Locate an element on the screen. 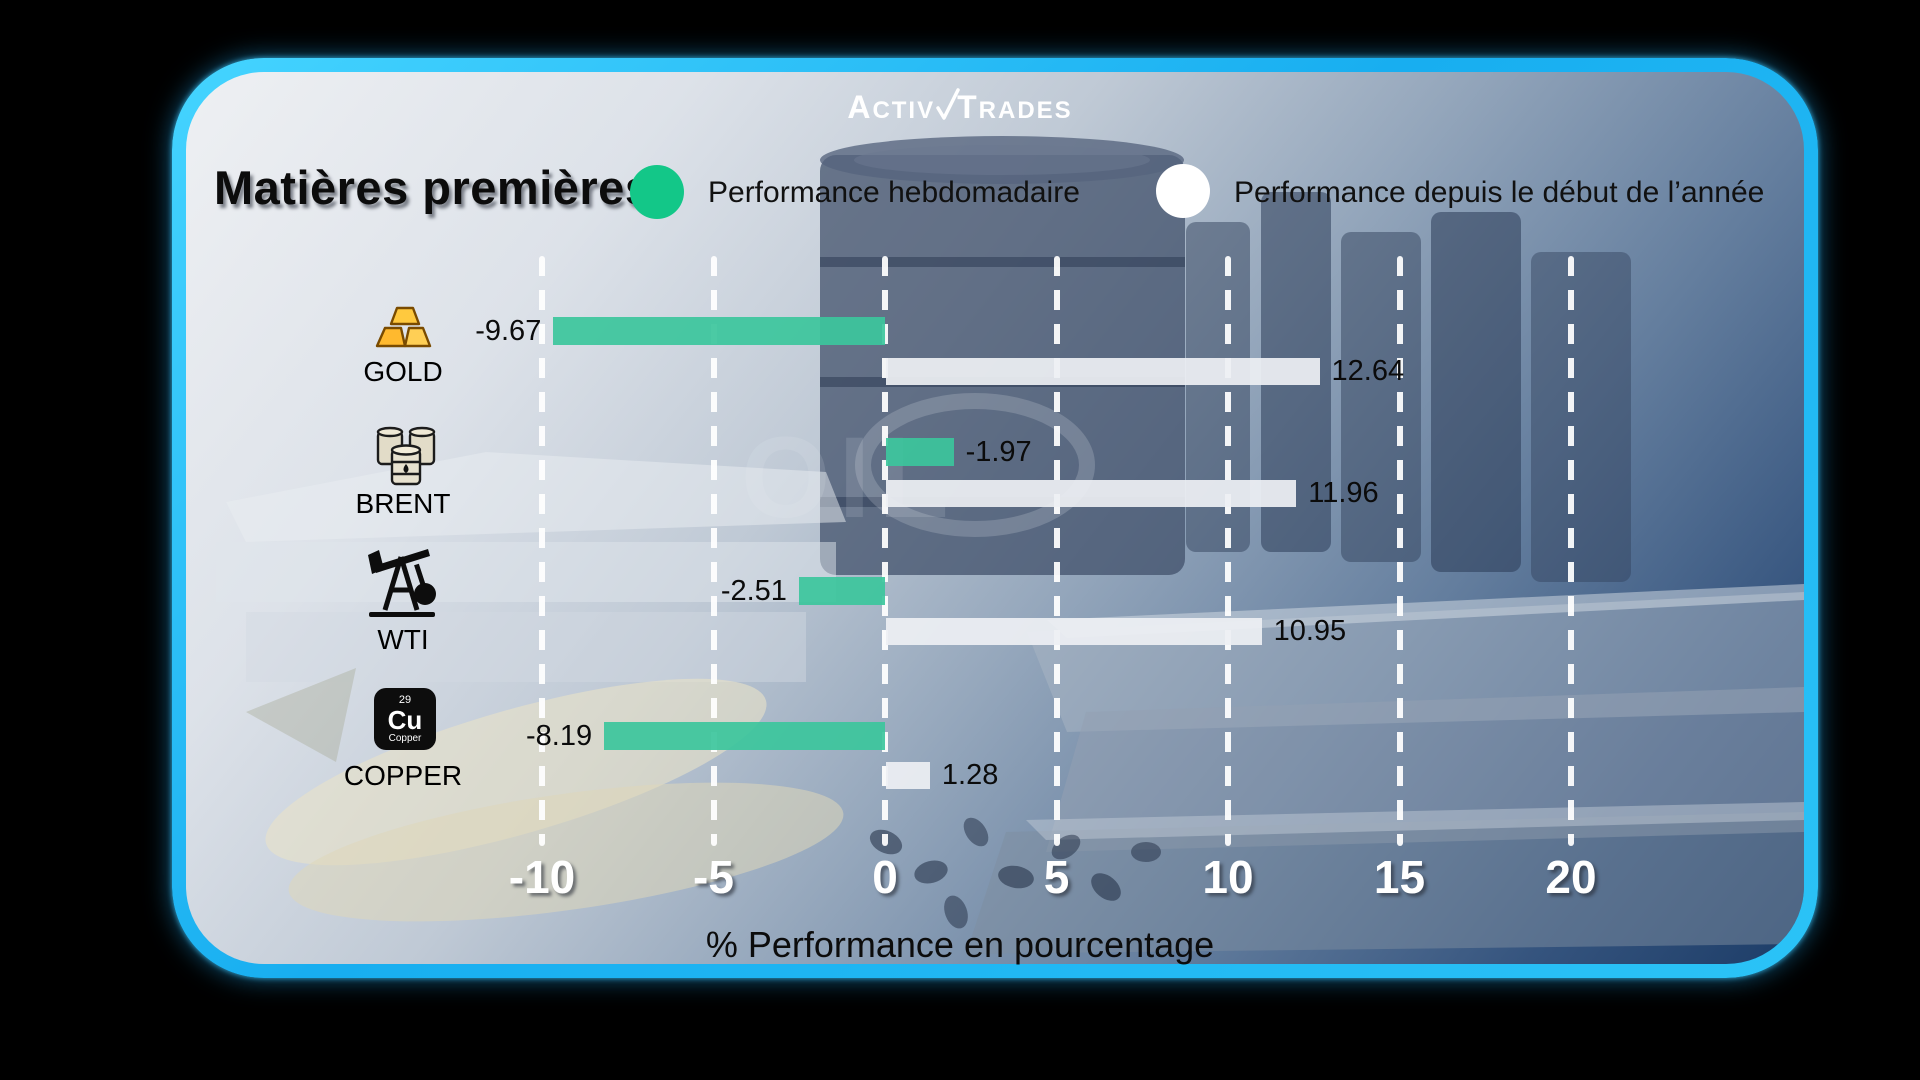  oil-watermark-text: OIL is located at coordinates (849, 478).